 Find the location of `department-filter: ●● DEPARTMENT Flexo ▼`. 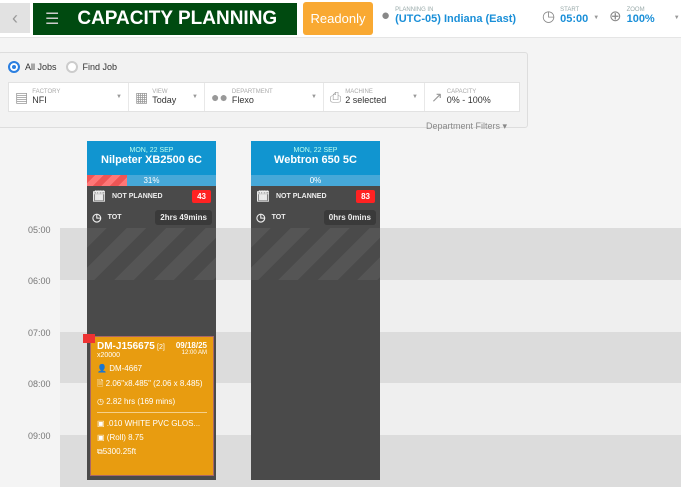

department-filter: ●● DEPARTMENT Flexo ▼ is located at coordinates (264, 97).